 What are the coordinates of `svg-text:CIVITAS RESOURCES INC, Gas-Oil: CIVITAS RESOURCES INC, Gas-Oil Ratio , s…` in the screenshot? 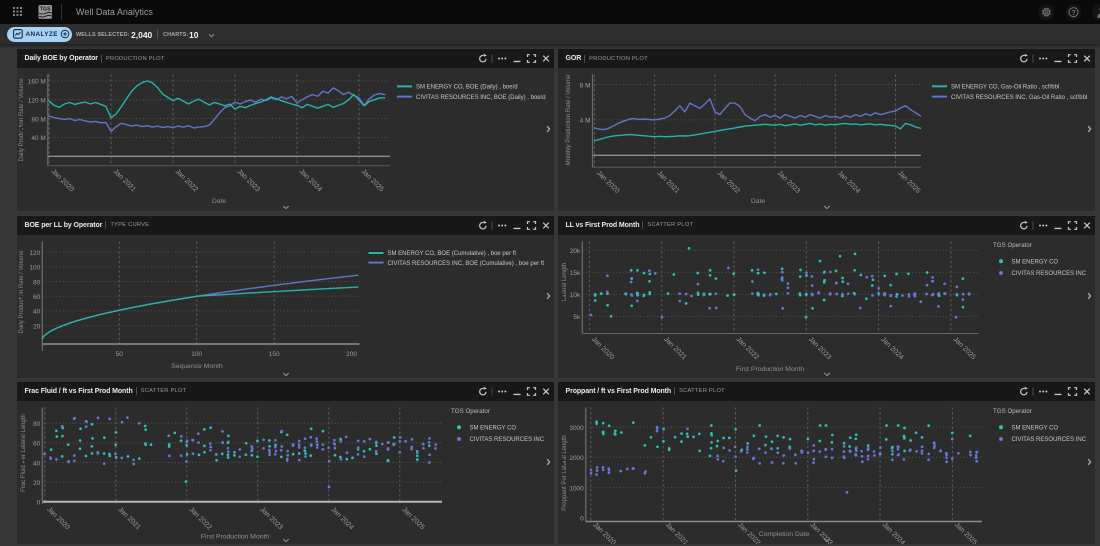 It's located at (1019, 98).